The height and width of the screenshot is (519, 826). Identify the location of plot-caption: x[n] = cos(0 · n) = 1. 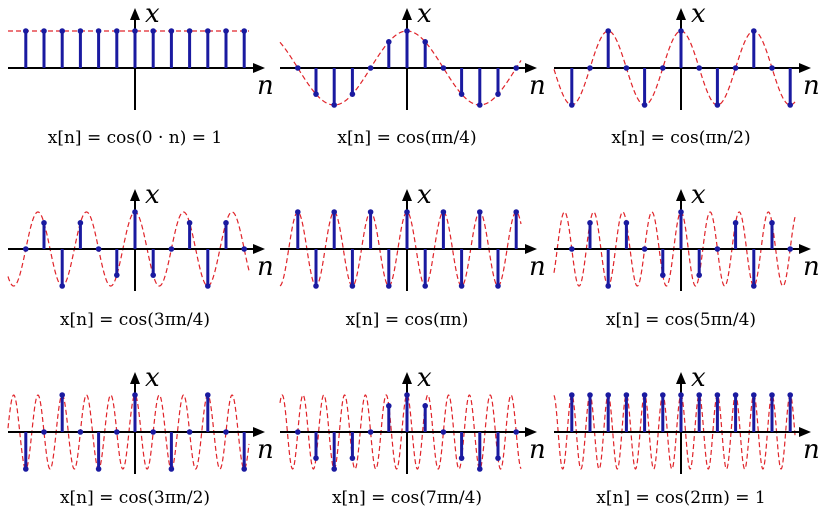
(135, 138).